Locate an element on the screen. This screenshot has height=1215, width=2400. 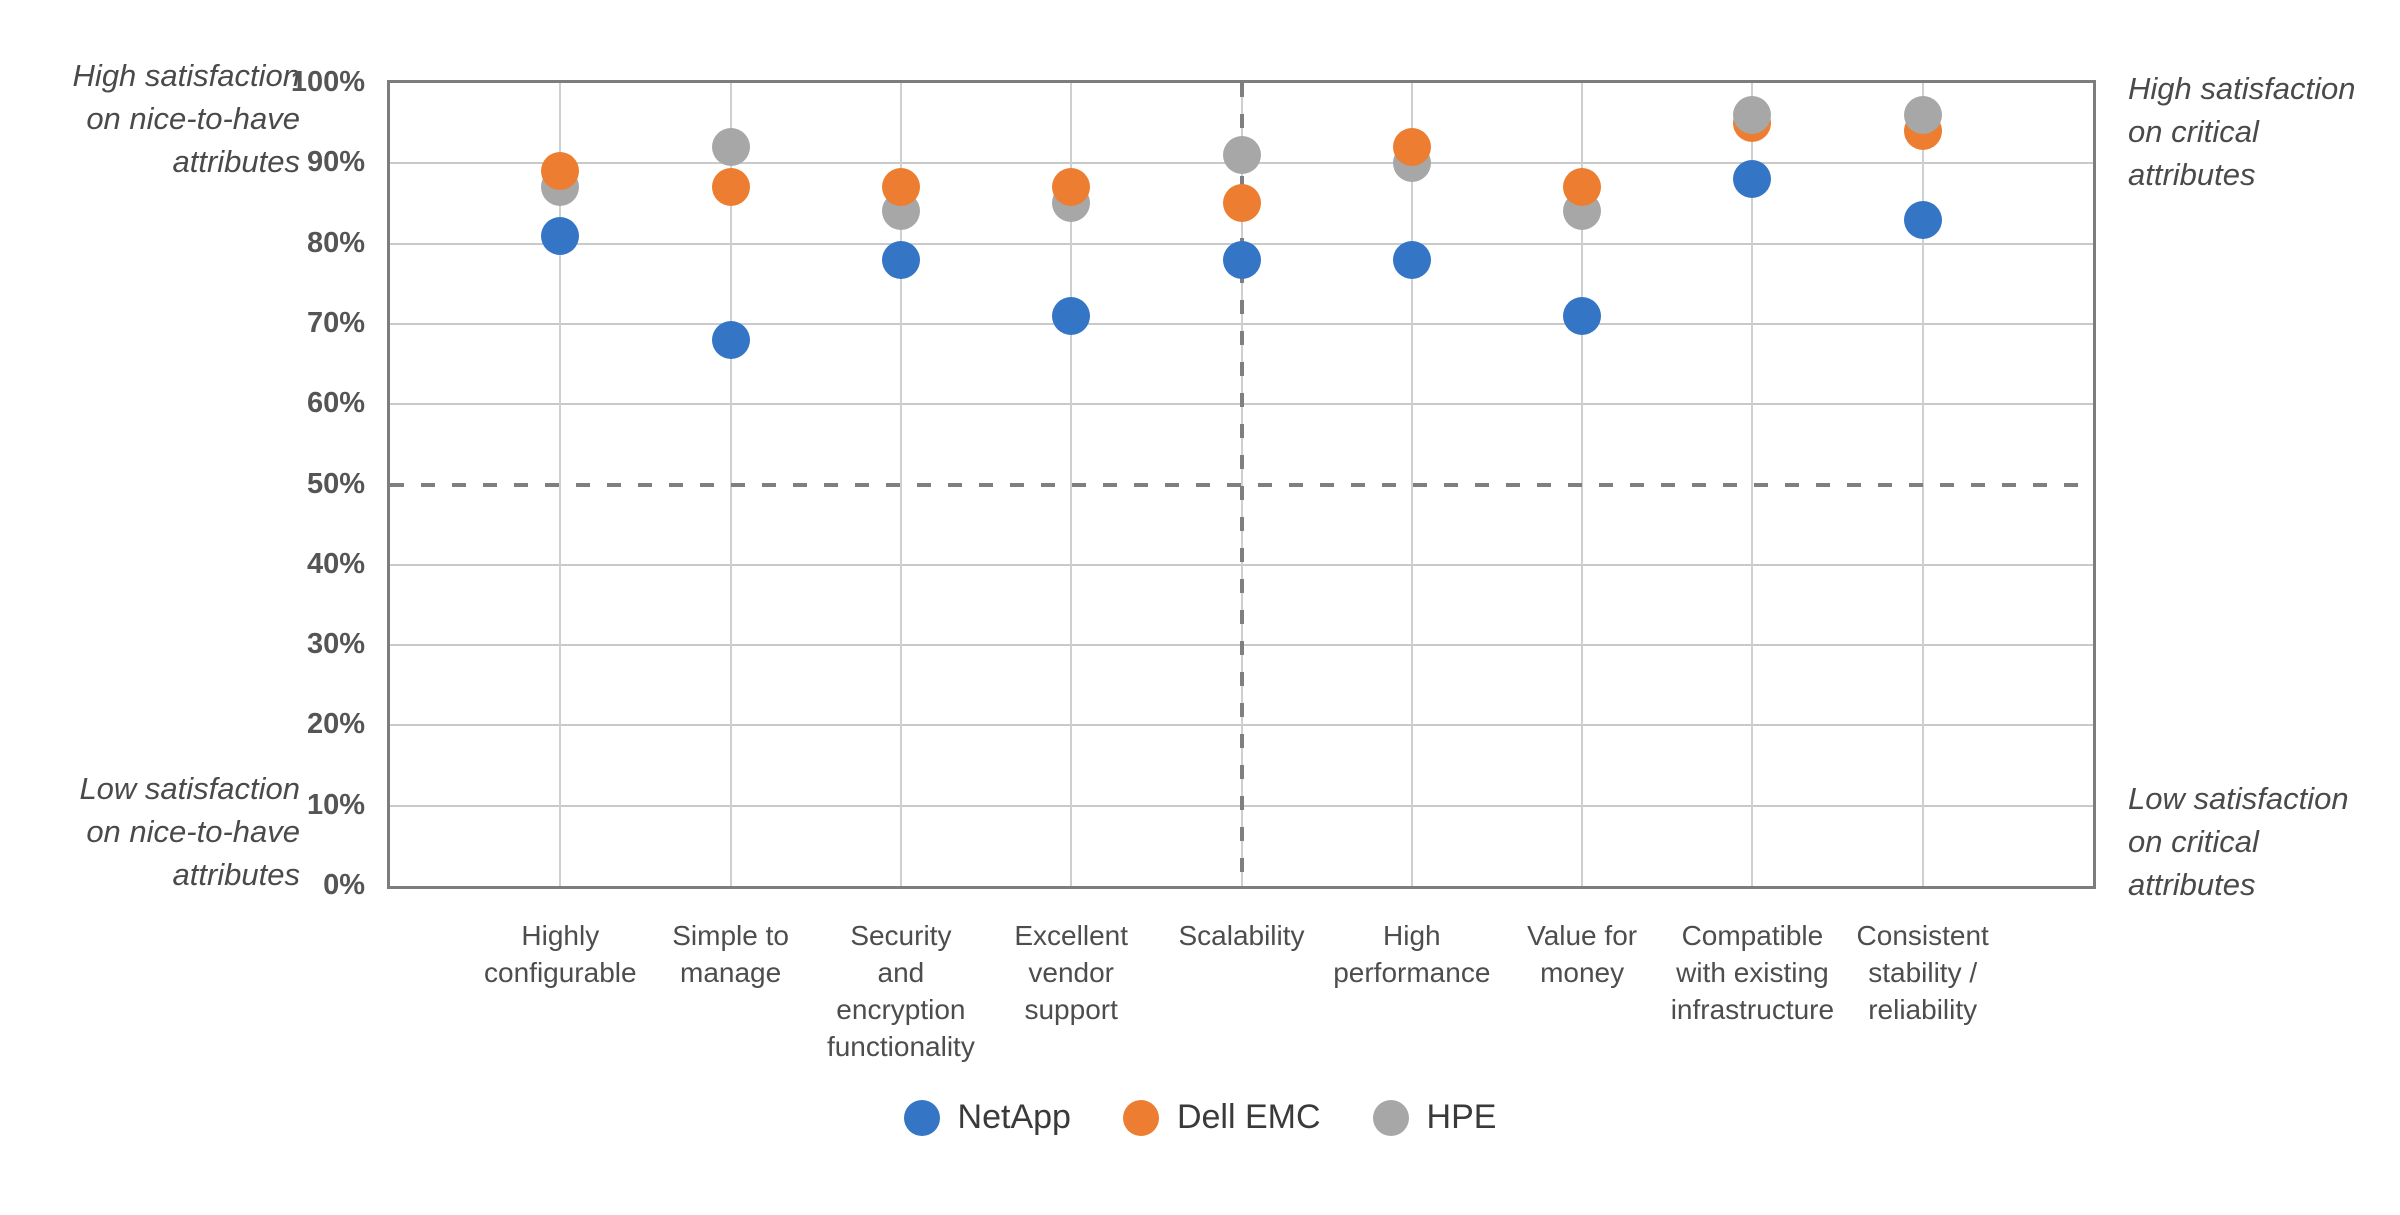
y-tick-label-50: 50% is located at coordinates (335, 483).